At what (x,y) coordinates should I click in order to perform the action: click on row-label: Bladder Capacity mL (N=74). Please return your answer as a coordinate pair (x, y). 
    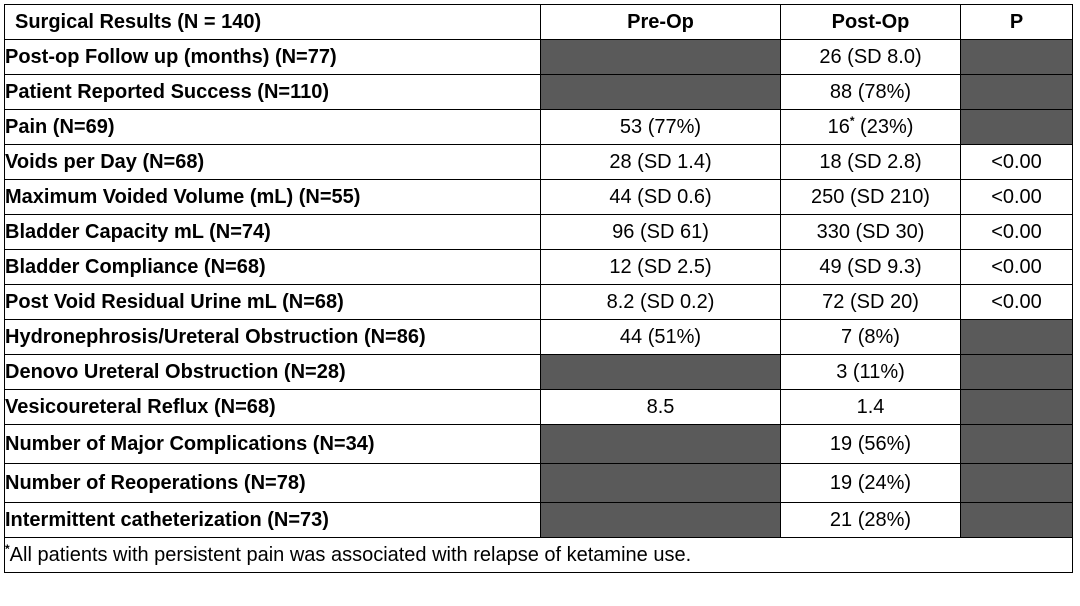
    Looking at the image, I should click on (272, 232).